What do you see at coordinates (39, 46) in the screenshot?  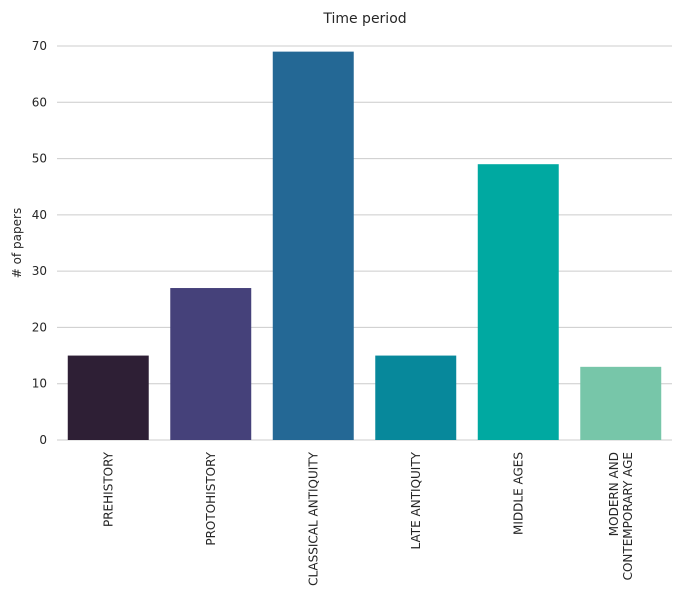 I see `y-tick-label: 70` at bounding box center [39, 46].